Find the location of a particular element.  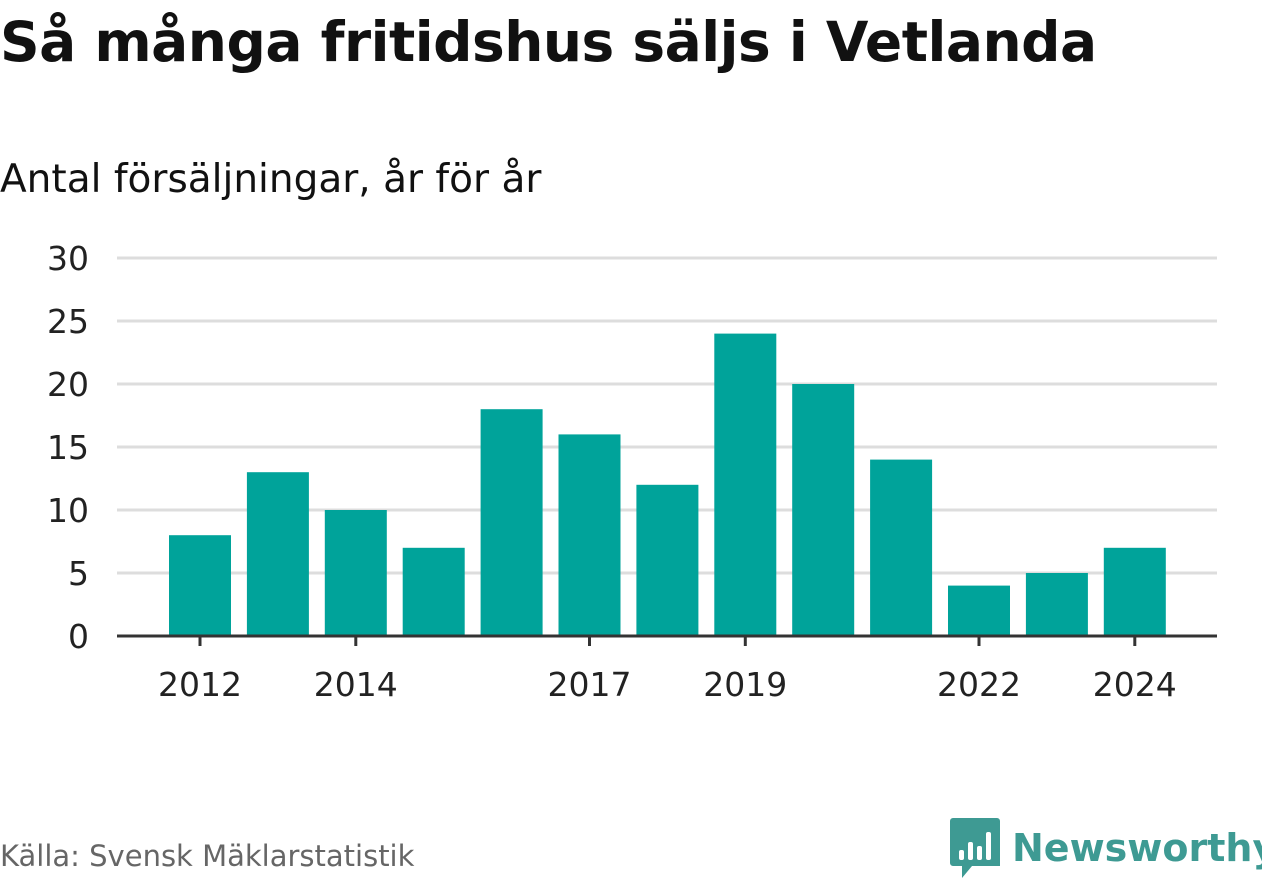

y-tick-label: 20 is located at coordinates (68, 384).